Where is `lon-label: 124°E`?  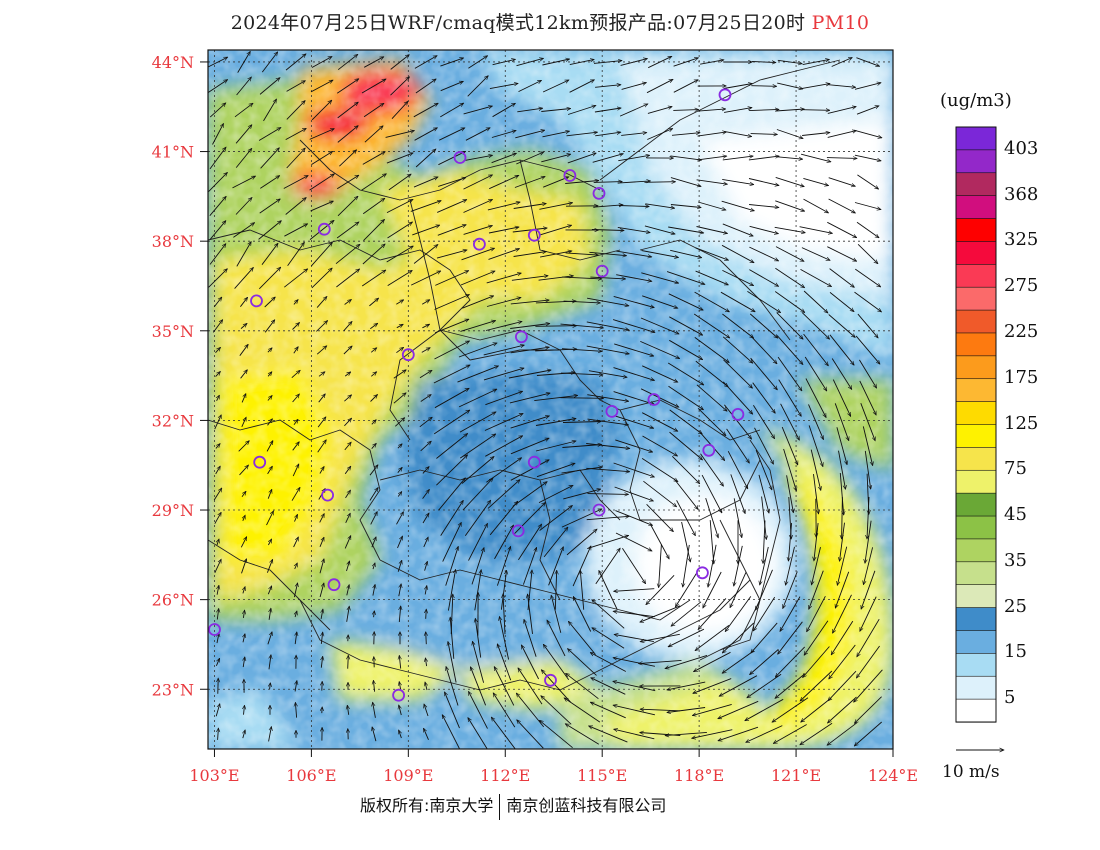 lon-label: 124°E is located at coordinates (893, 775).